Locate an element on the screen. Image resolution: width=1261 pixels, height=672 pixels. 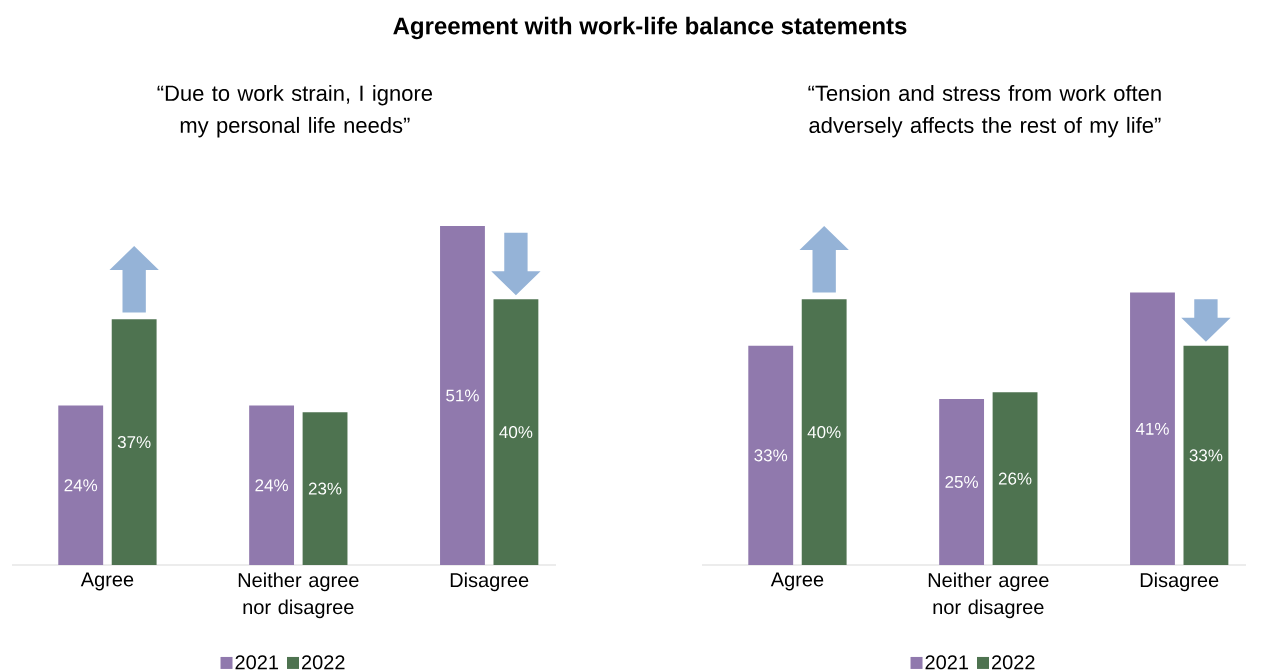
data-label: 51% is located at coordinates (462, 395).